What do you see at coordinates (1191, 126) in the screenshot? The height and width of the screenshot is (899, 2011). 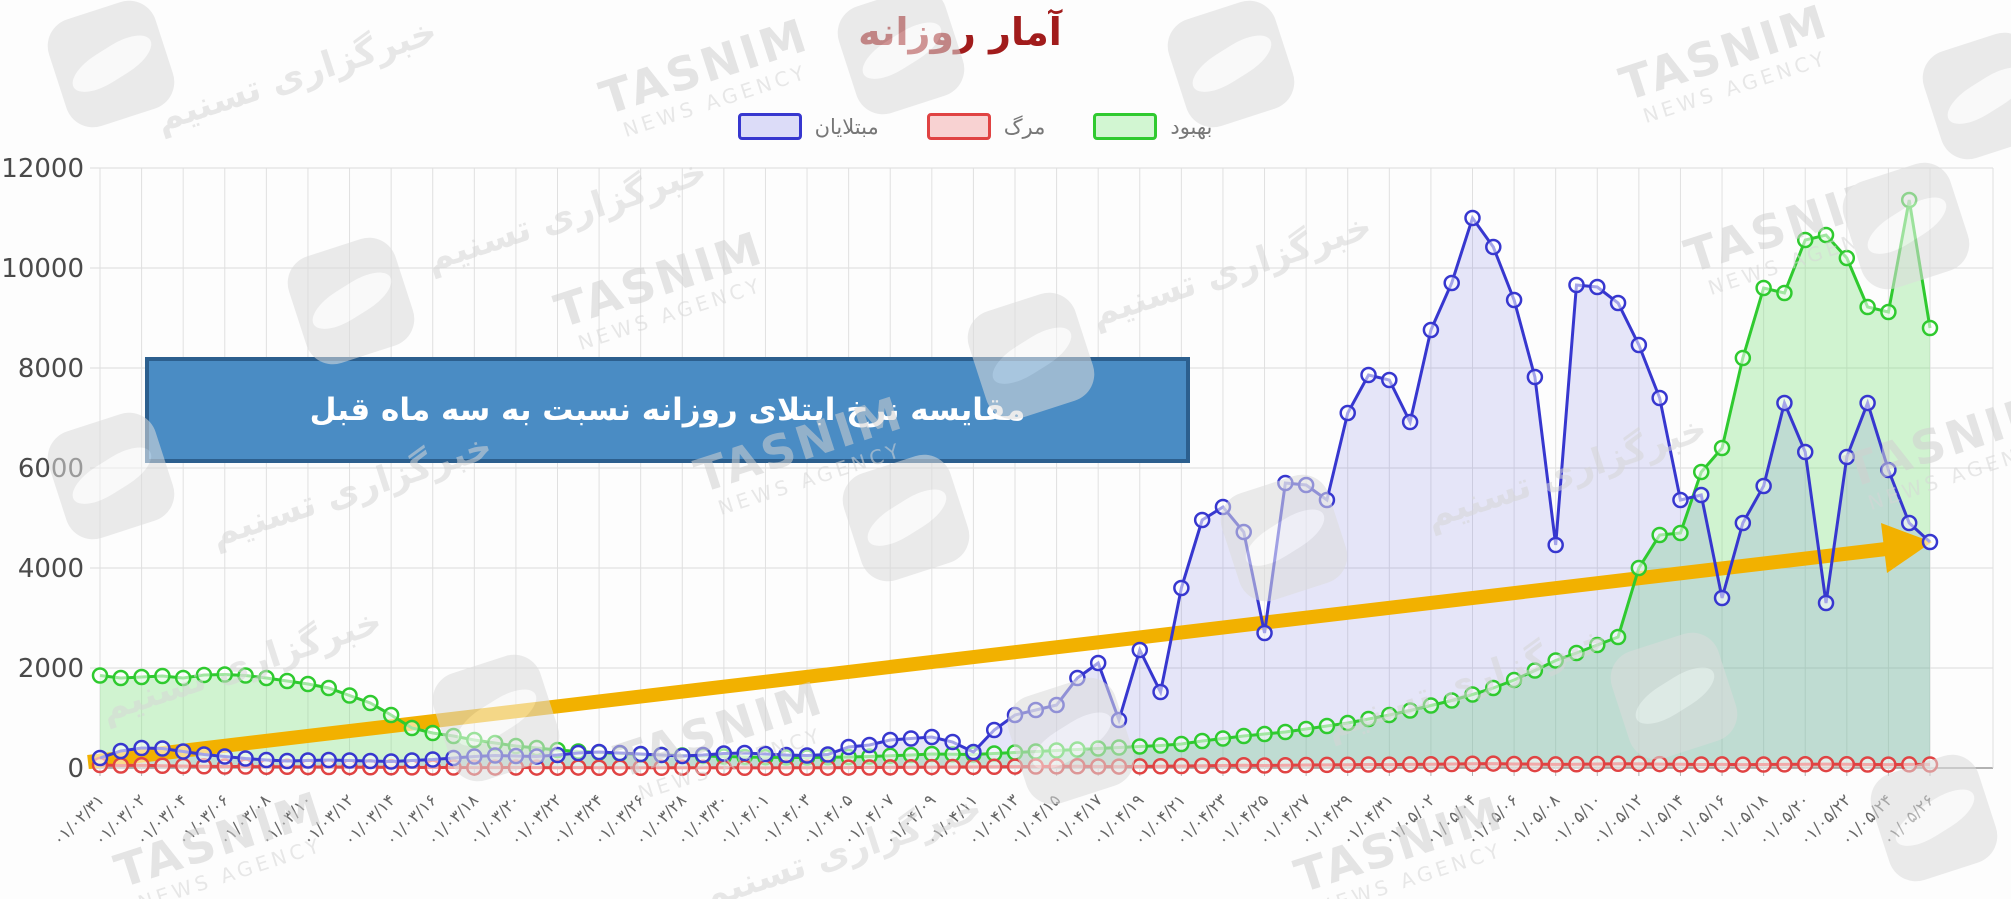 I see `legend-label: بهبود` at bounding box center [1191, 126].